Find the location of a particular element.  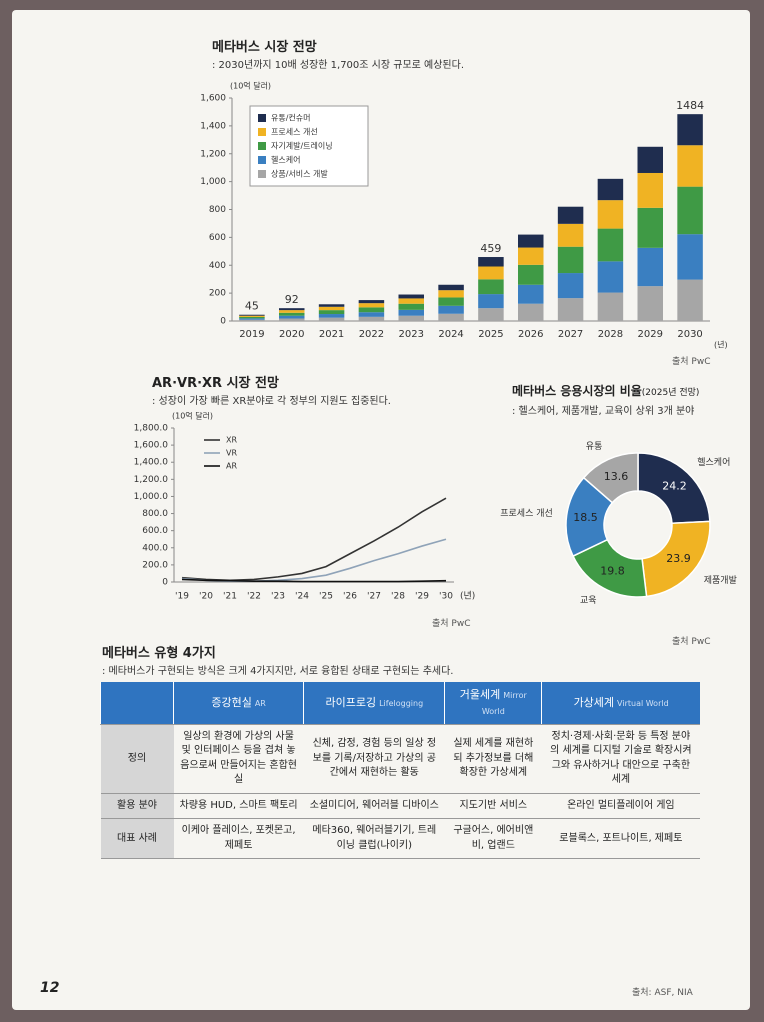

table-cell: 메타360, 웨어러블기기, 트레이닝 클럽(나이키) is located at coordinates (374, 839).